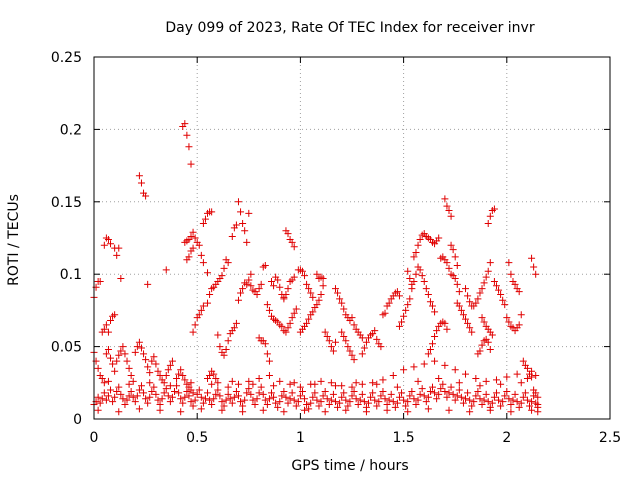 The height and width of the screenshot is (480, 640). What do you see at coordinates (94, 438) in the screenshot?
I see `x-tick-label: 0` at bounding box center [94, 438].